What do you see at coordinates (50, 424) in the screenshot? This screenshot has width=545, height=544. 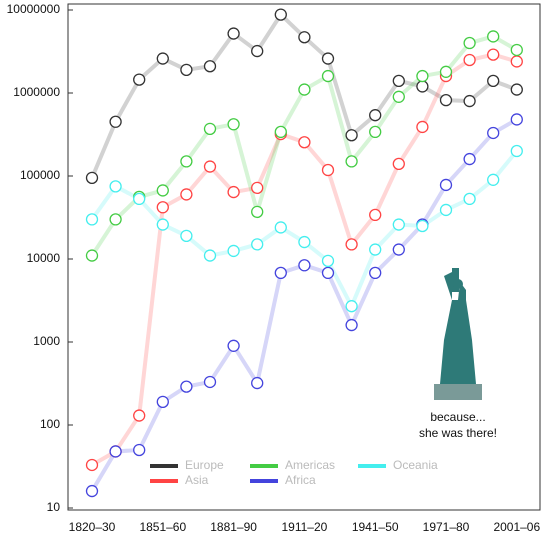 I see `y-tick-label: 100` at bounding box center [50, 424].